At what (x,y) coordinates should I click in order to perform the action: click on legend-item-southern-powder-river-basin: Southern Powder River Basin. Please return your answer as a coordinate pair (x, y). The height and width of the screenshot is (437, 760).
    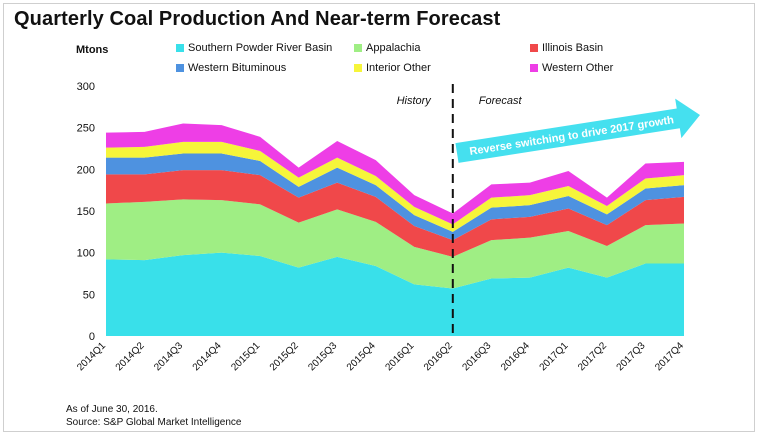
    Looking at the image, I should click on (254, 48).